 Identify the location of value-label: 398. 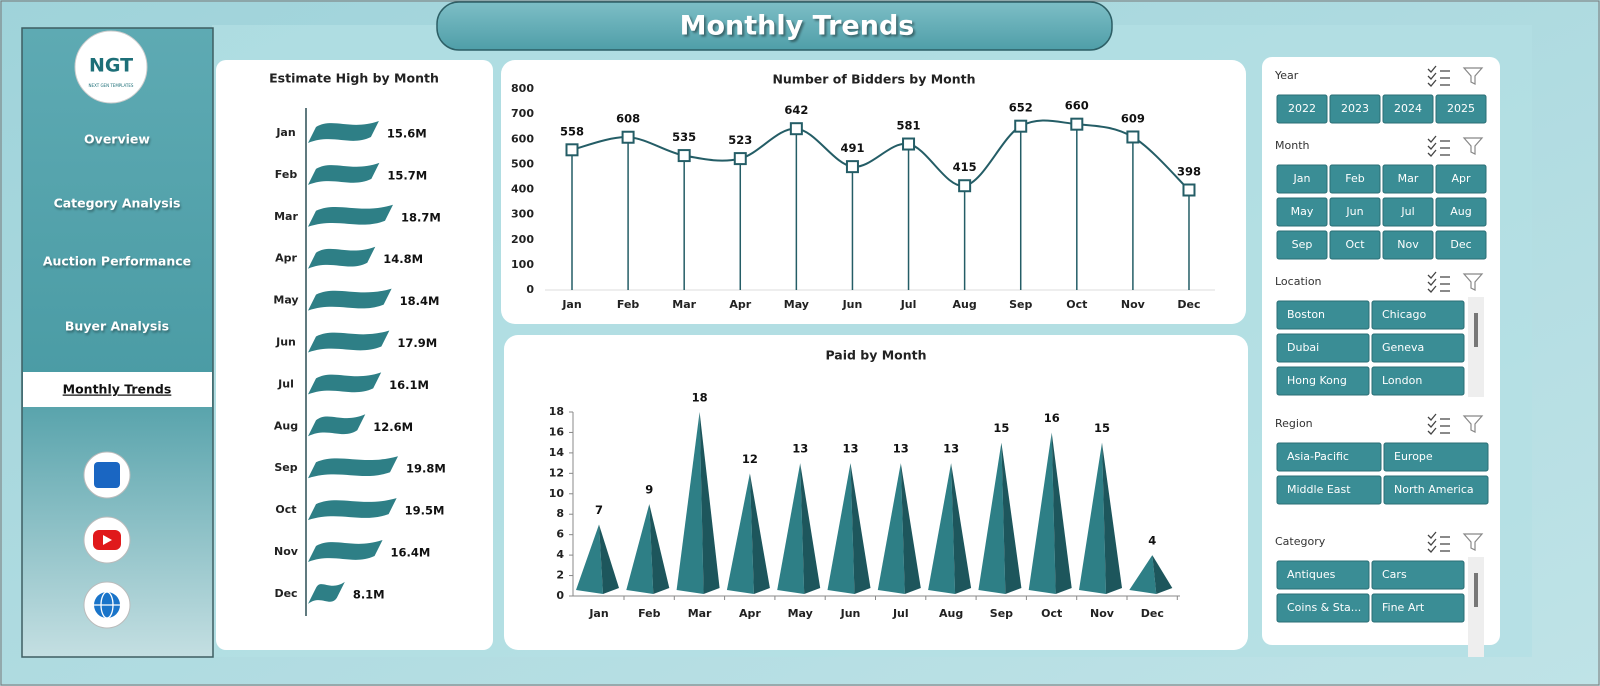
(1189, 172).